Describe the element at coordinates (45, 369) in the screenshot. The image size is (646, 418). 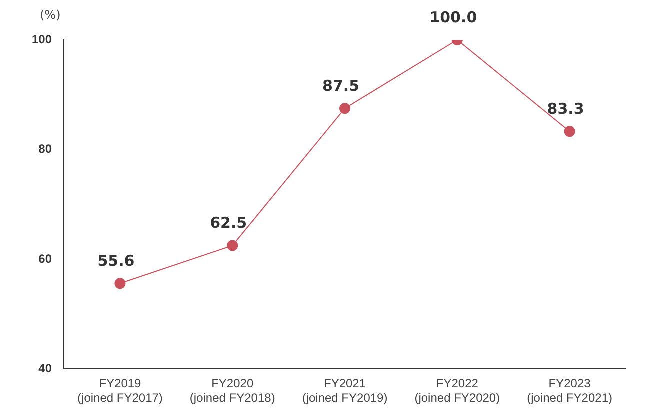
I see `y-tick-label: 40` at that location.